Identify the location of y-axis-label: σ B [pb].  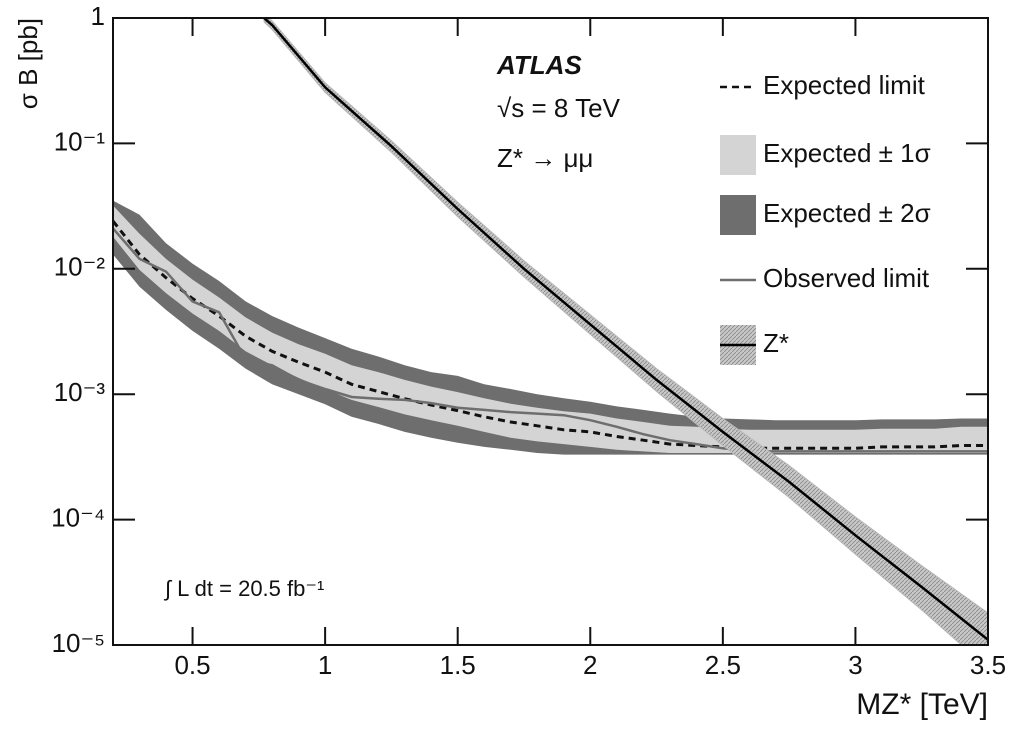
(28, 63).